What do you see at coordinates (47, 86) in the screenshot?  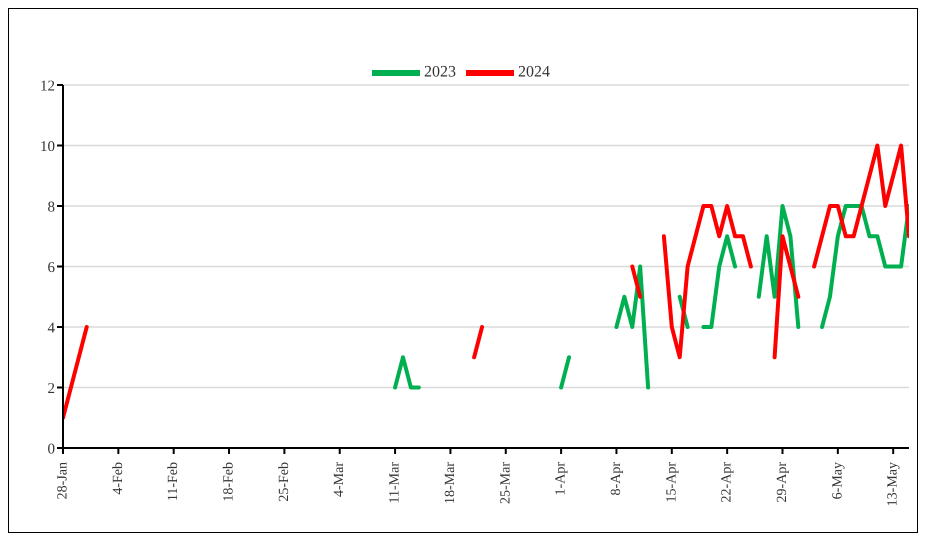 I see `y-tick-label: 12` at bounding box center [47, 86].